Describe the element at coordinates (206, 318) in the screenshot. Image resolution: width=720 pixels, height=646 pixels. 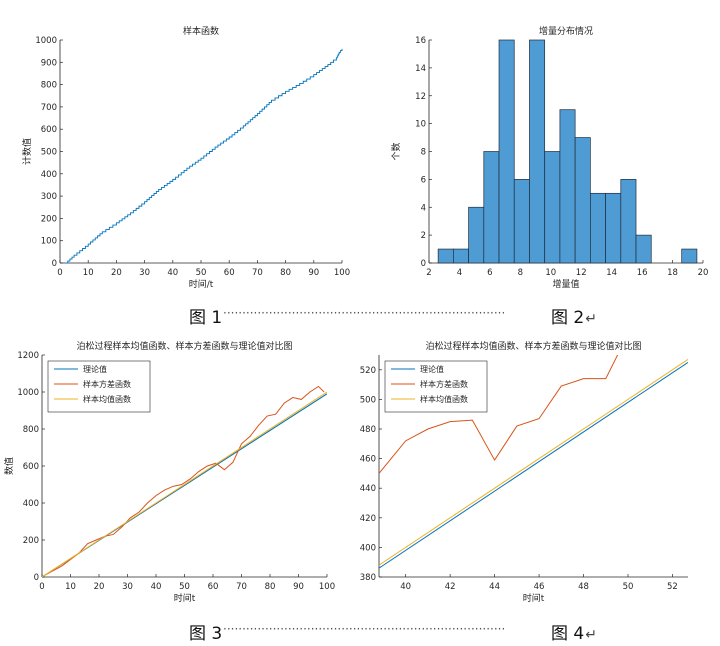
I see `caption-figure-1: 图 1` at that location.